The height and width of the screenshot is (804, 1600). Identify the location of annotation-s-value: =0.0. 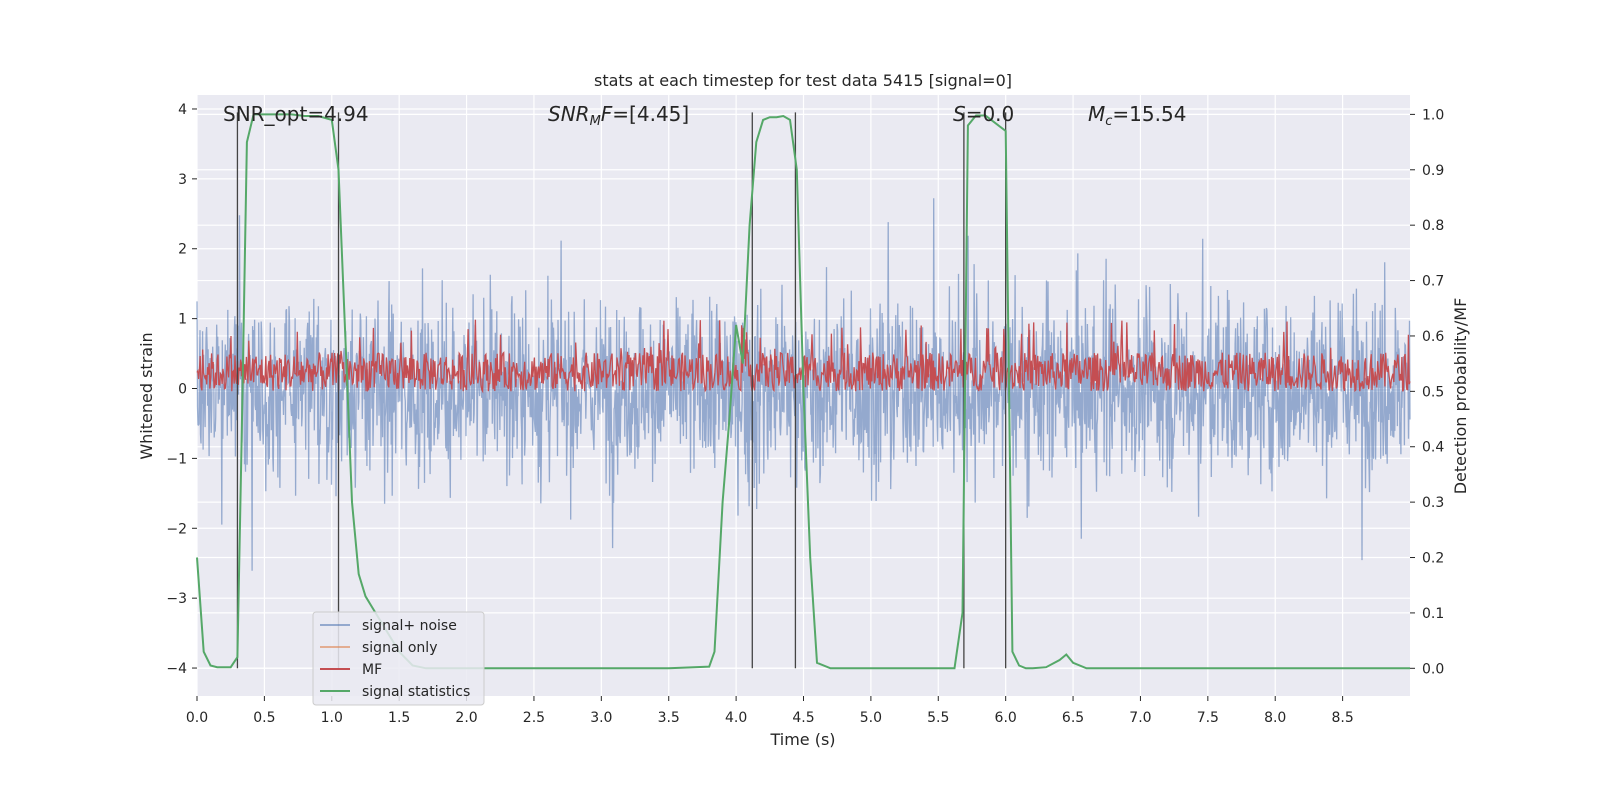
(990, 114).